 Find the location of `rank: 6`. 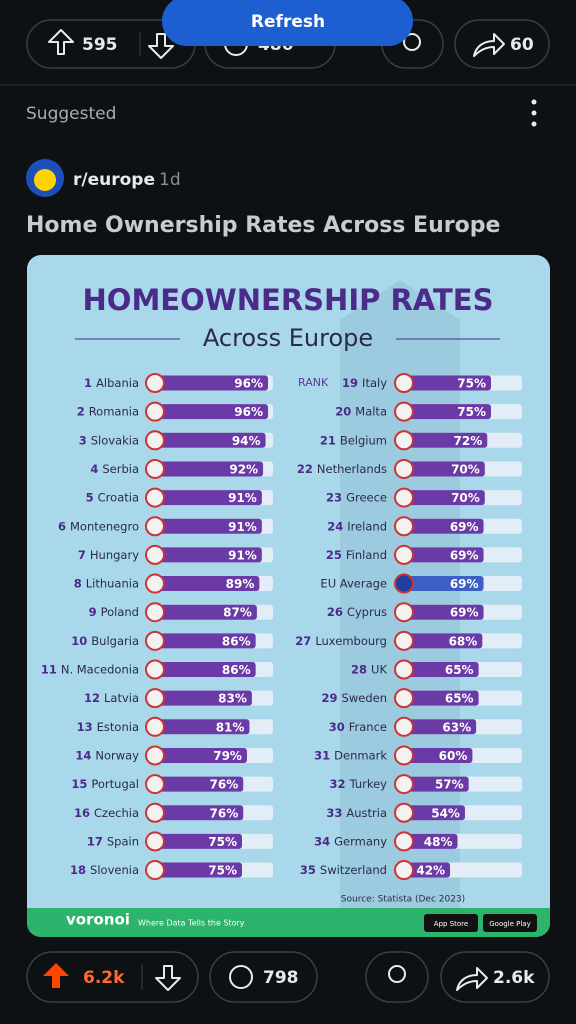

rank: 6 is located at coordinates (62, 526).